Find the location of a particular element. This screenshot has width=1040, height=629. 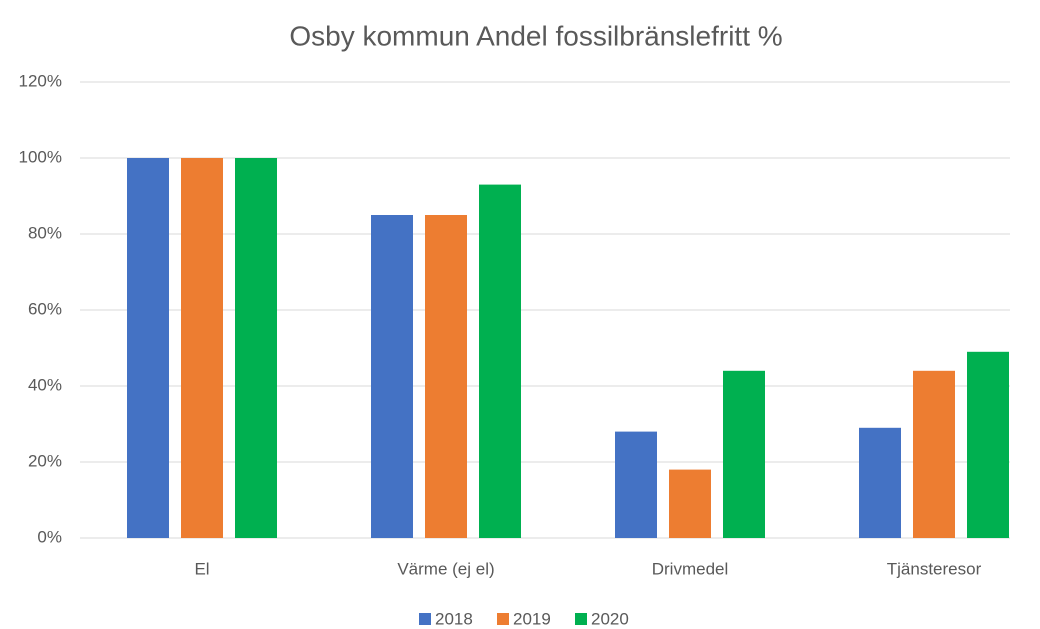

y-tick-label: 40% is located at coordinates (45, 384).